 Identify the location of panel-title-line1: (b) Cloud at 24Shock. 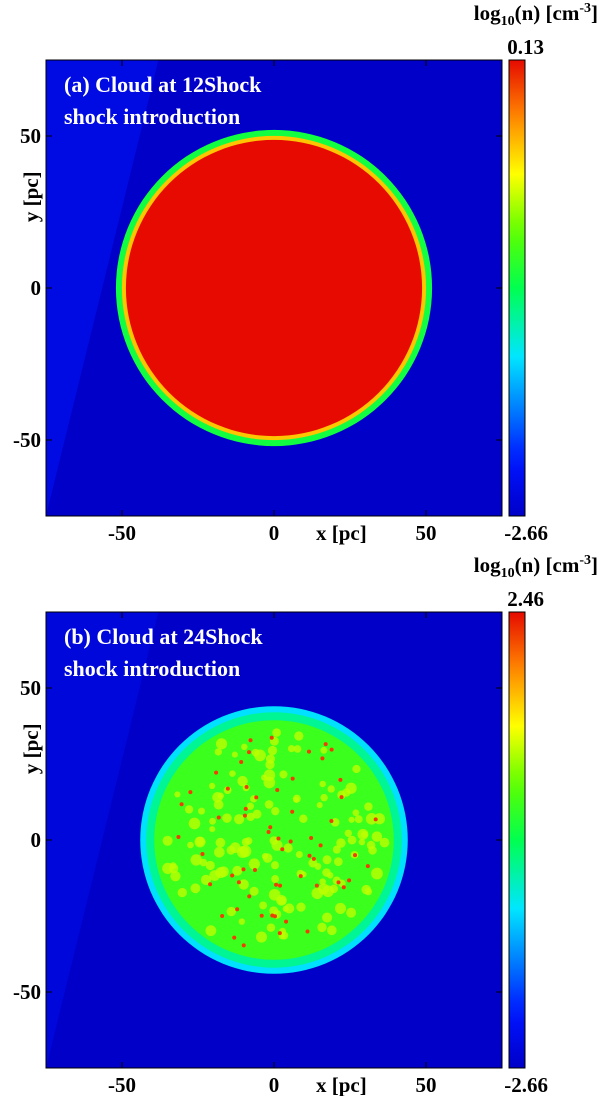
(163, 636).